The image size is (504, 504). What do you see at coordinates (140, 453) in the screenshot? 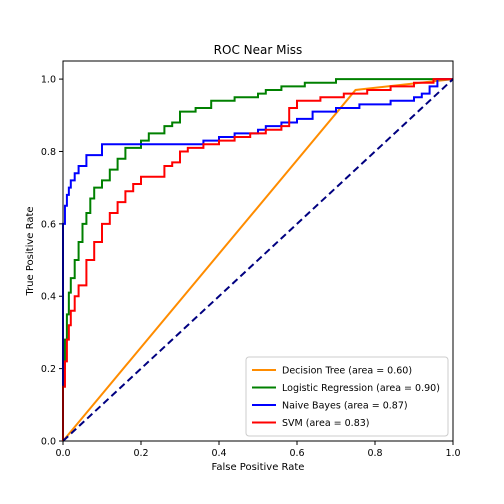
I see `x-tick-label: 0.2` at bounding box center [140, 453].